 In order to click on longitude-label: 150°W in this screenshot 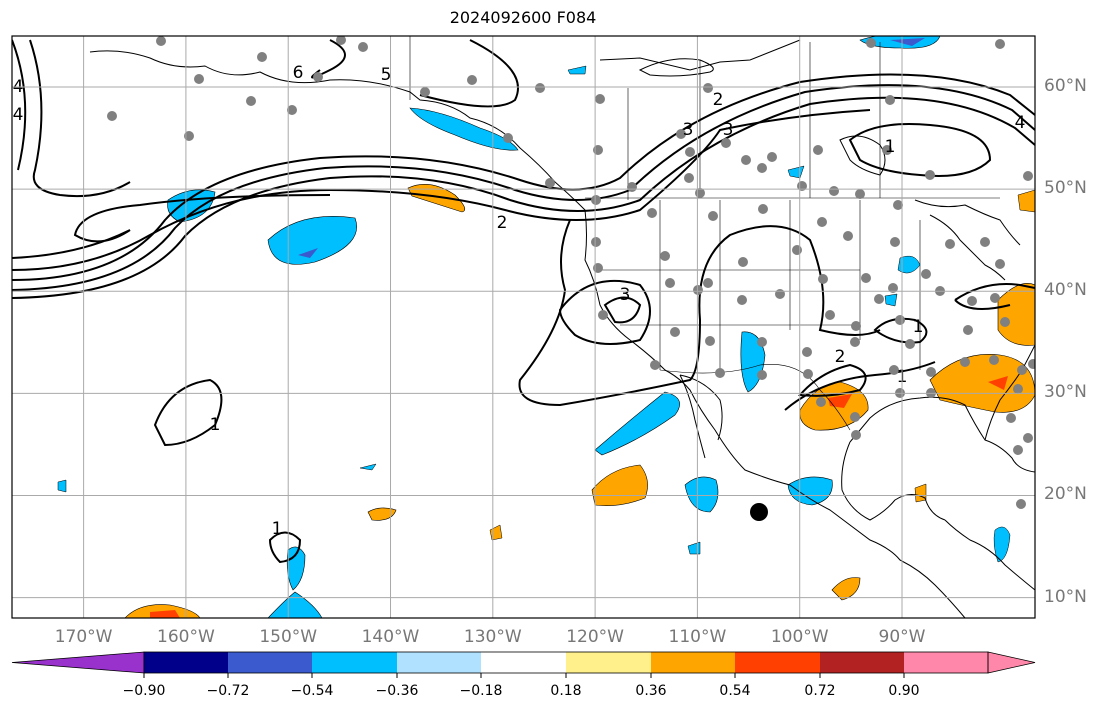, I will do `click(288, 637)`.